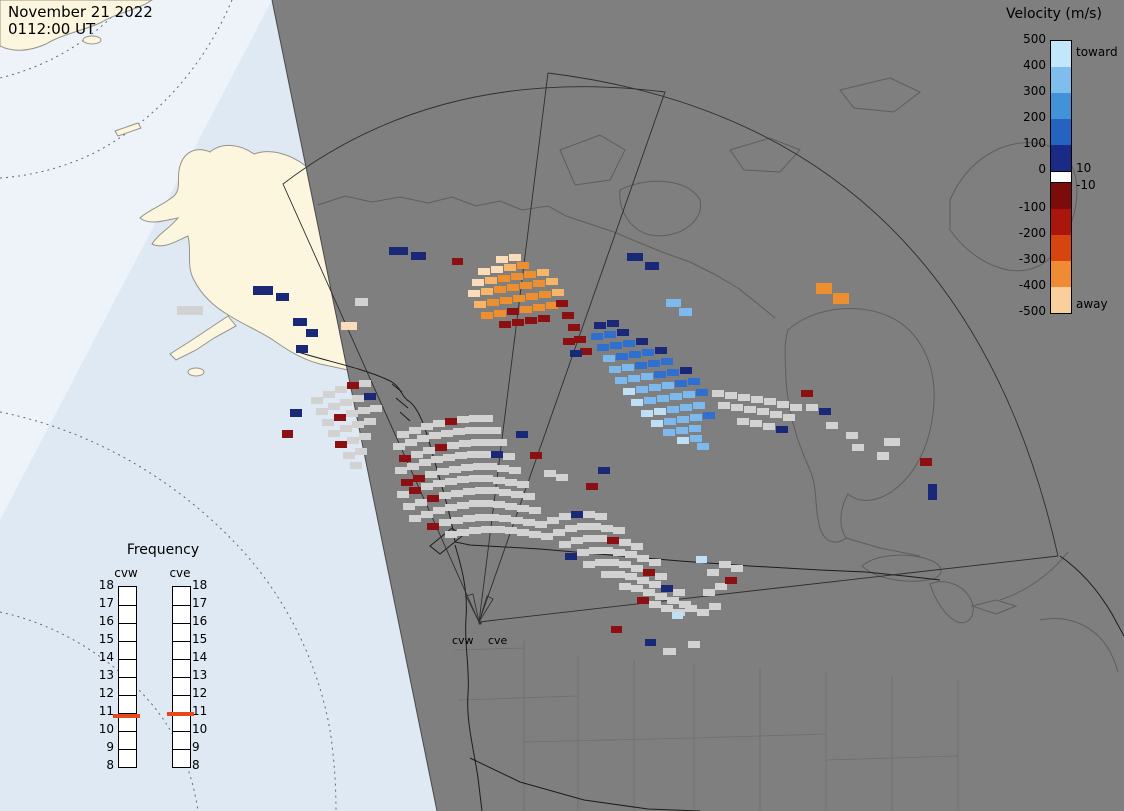 The width and height of the screenshot is (1124, 811). What do you see at coordinates (126, 573) in the screenshot?
I see `frequency-column-label-cvw: cvw` at bounding box center [126, 573].